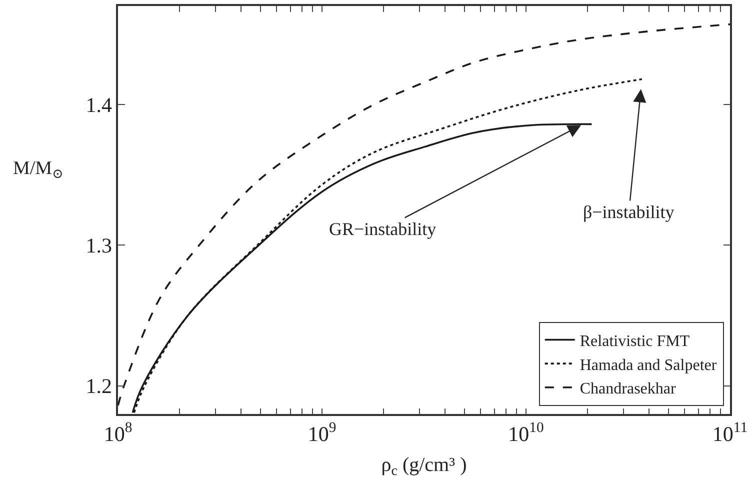 The width and height of the screenshot is (752, 502). What do you see at coordinates (649, 365) in the screenshot?
I see `legend-label: Hamada and Salpeter` at bounding box center [649, 365].